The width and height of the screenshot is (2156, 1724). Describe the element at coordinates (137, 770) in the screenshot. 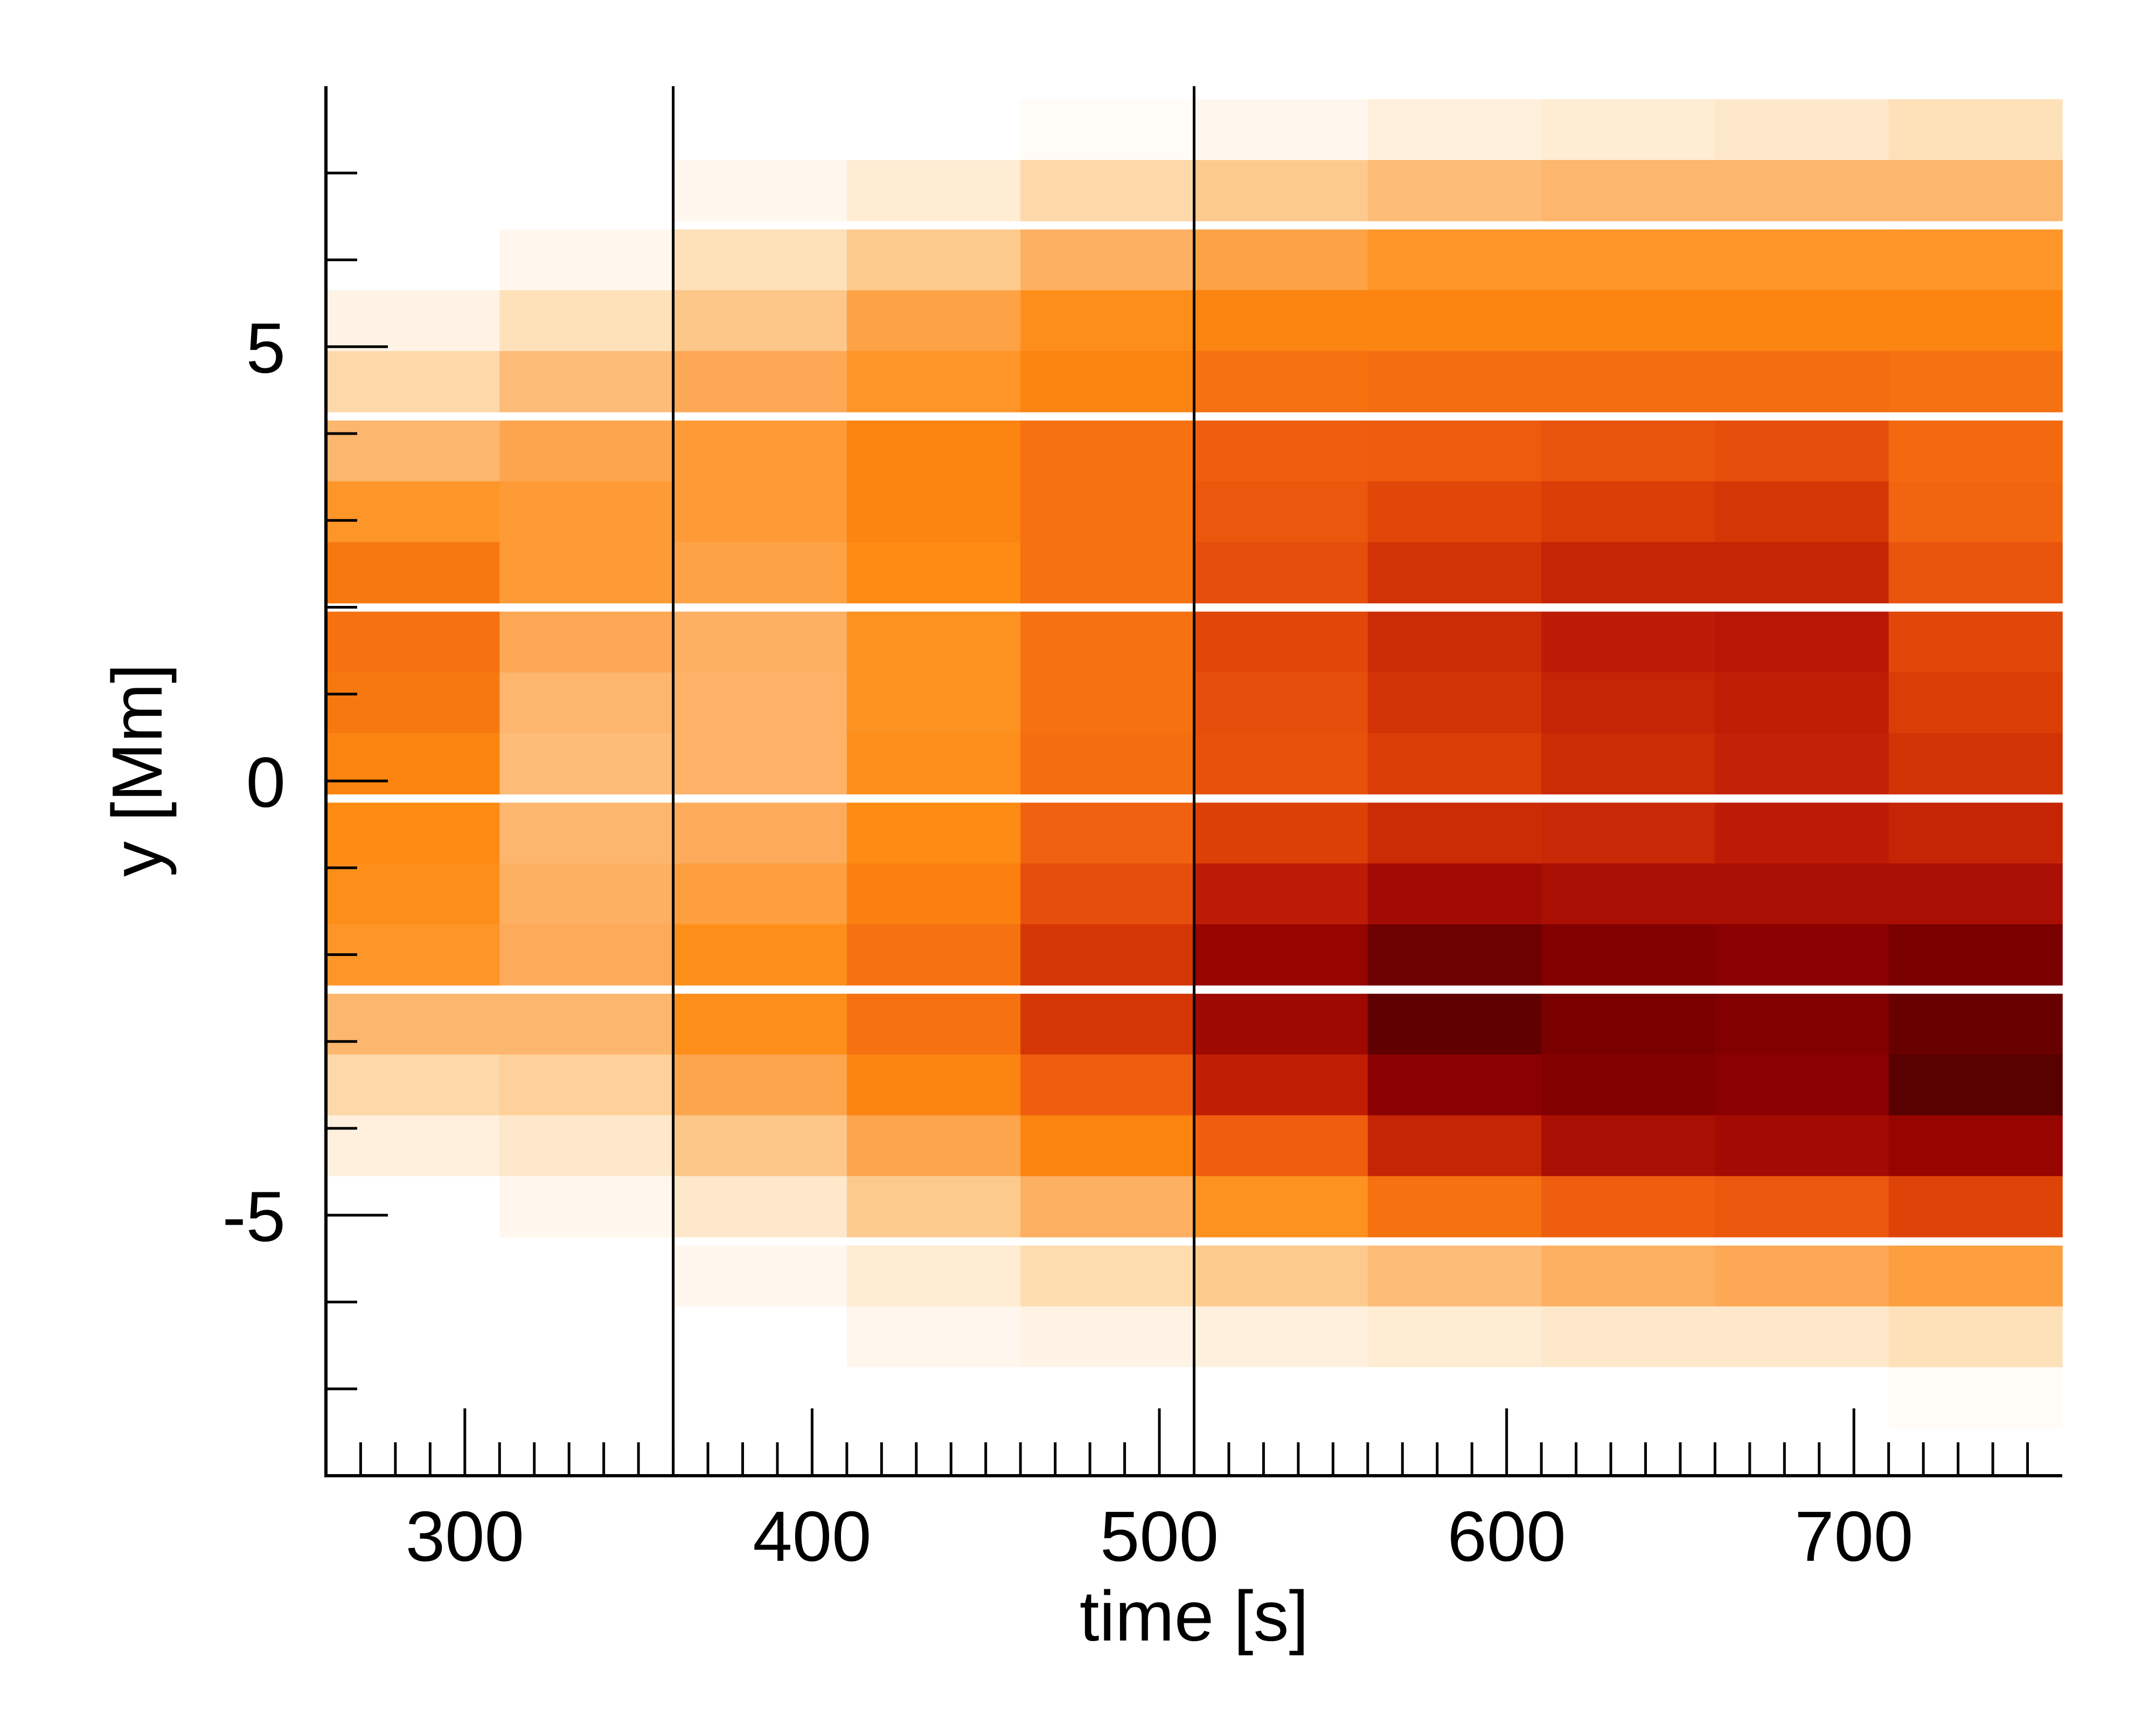

I see `y-axis-label: y [Mm]` at that location.